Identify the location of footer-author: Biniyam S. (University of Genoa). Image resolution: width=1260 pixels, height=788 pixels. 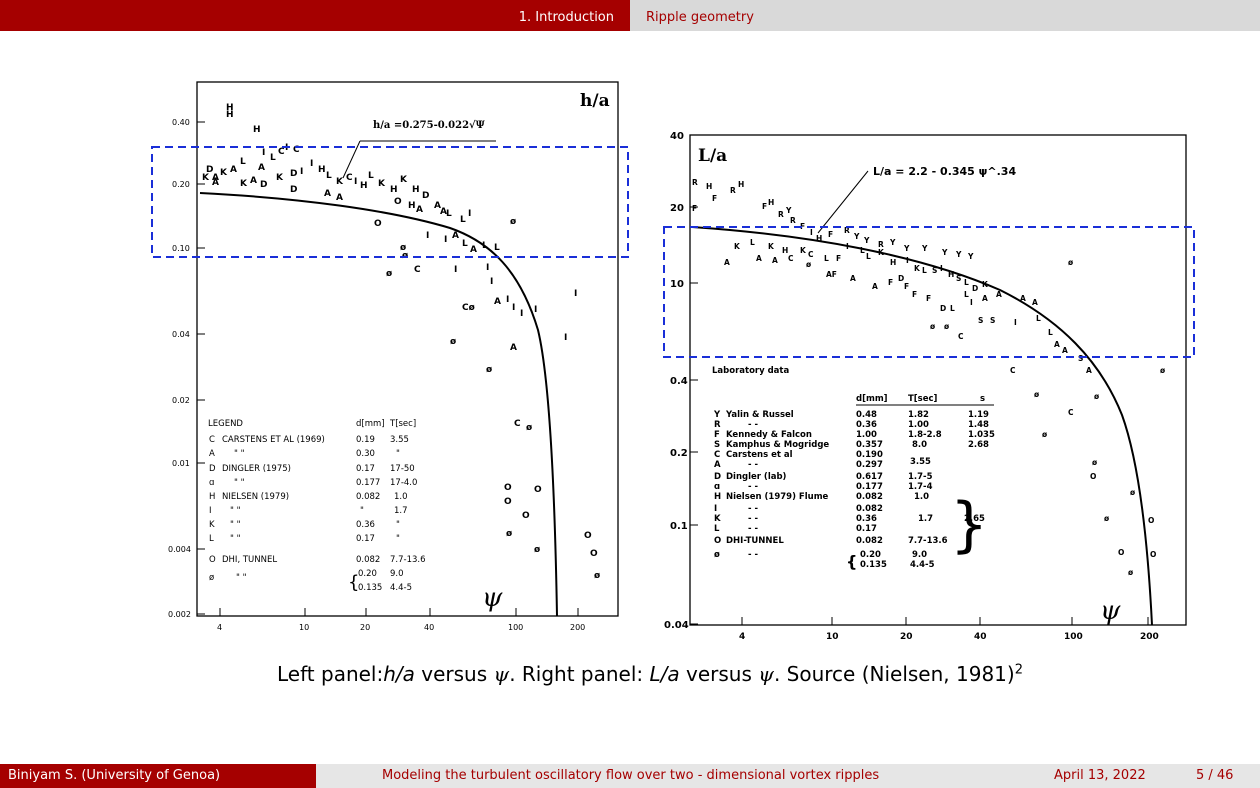
(114, 775).